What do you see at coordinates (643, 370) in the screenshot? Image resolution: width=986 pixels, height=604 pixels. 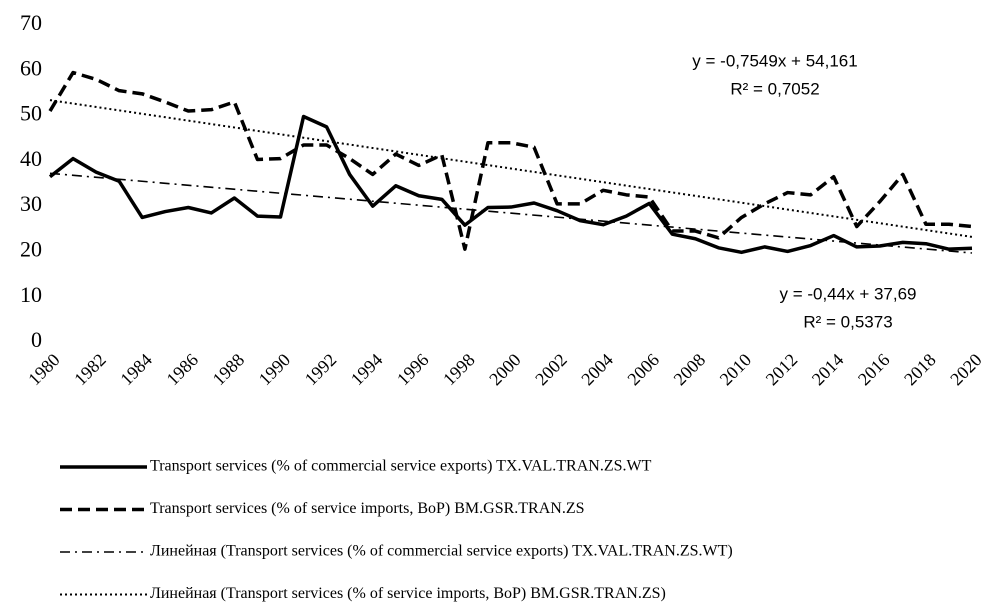 I see `x-tick-label: 2006` at bounding box center [643, 370].